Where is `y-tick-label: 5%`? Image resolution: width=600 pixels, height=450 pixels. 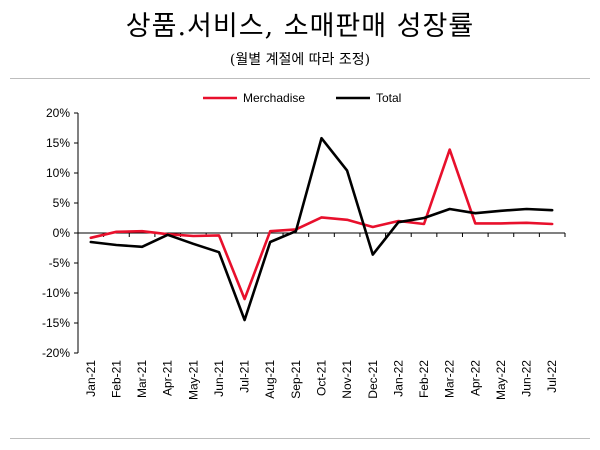
y-tick-label: 5% is located at coordinates (62, 203).